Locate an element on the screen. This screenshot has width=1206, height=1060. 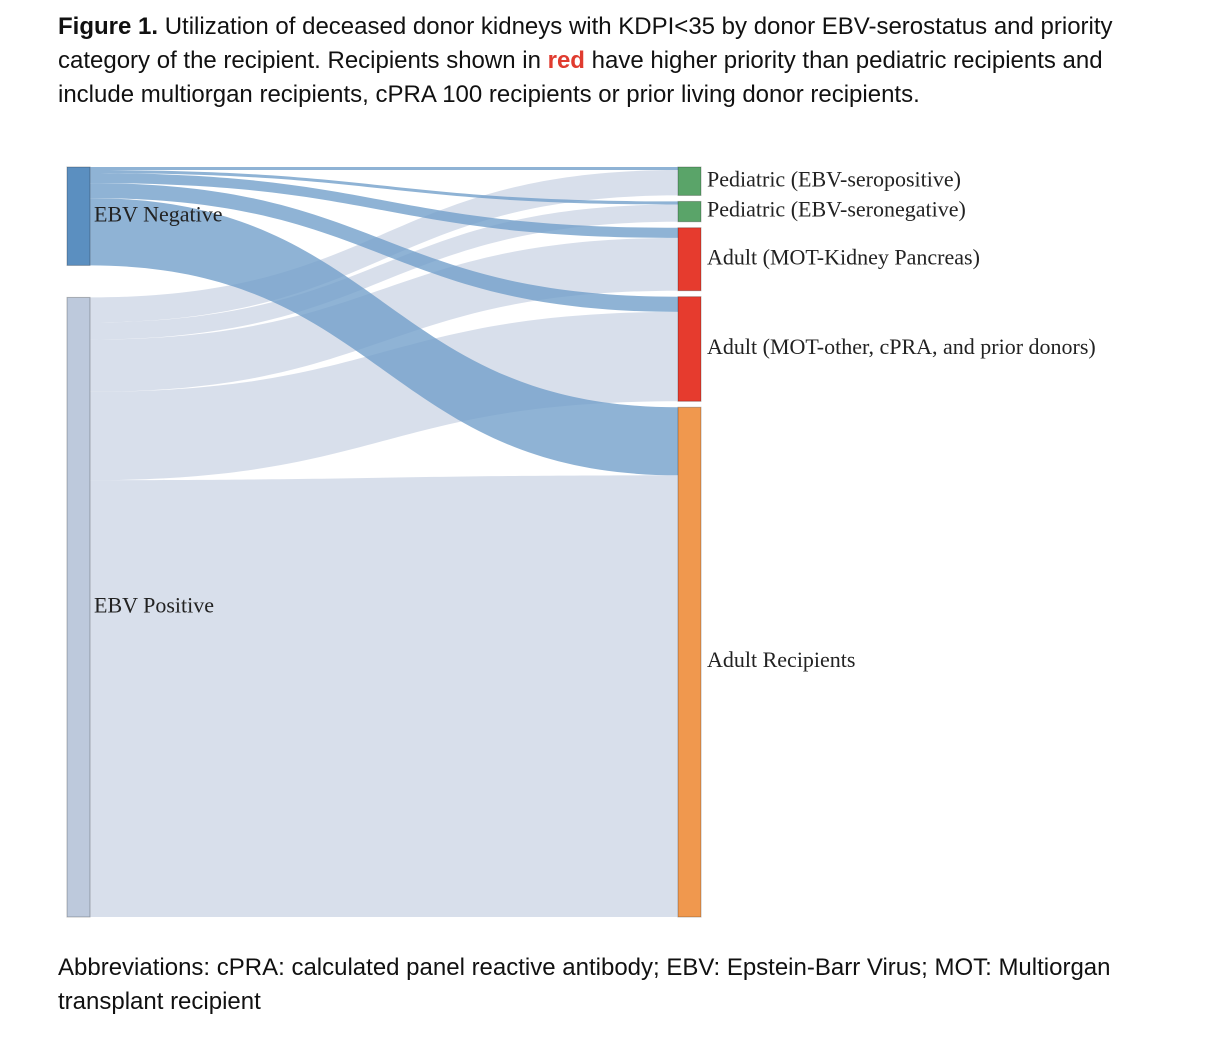
caption-red-word: red is located at coordinates (566, 60).